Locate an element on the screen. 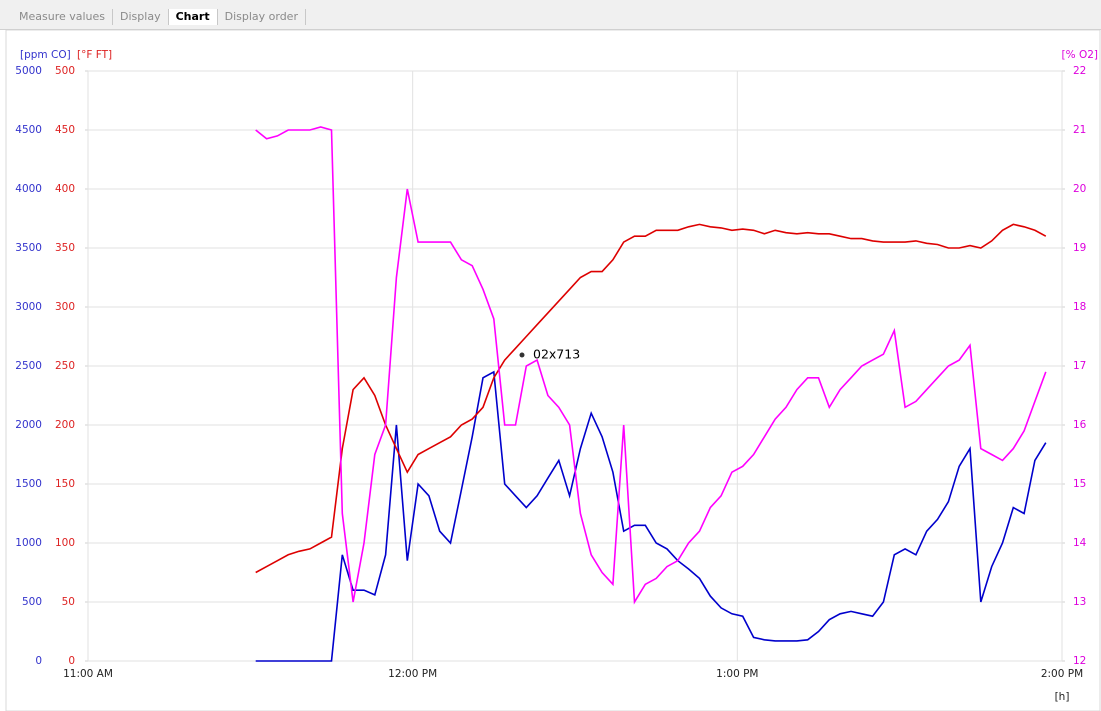 This screenshot has height=711, width=1101. y2-tick-label: 50 is located at coordinates (68, 602).